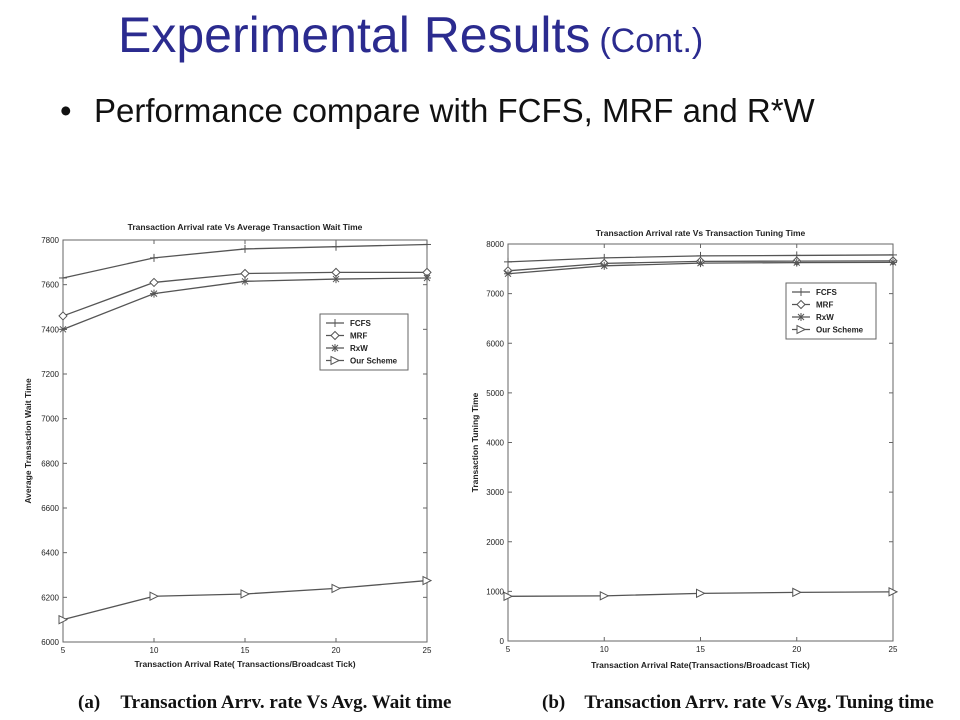 This screenshot has width=960, height=720. Describe the element at coordinates (335, 323) in the screenshot. I see `wait-legend-marker-fcfs` at that location.